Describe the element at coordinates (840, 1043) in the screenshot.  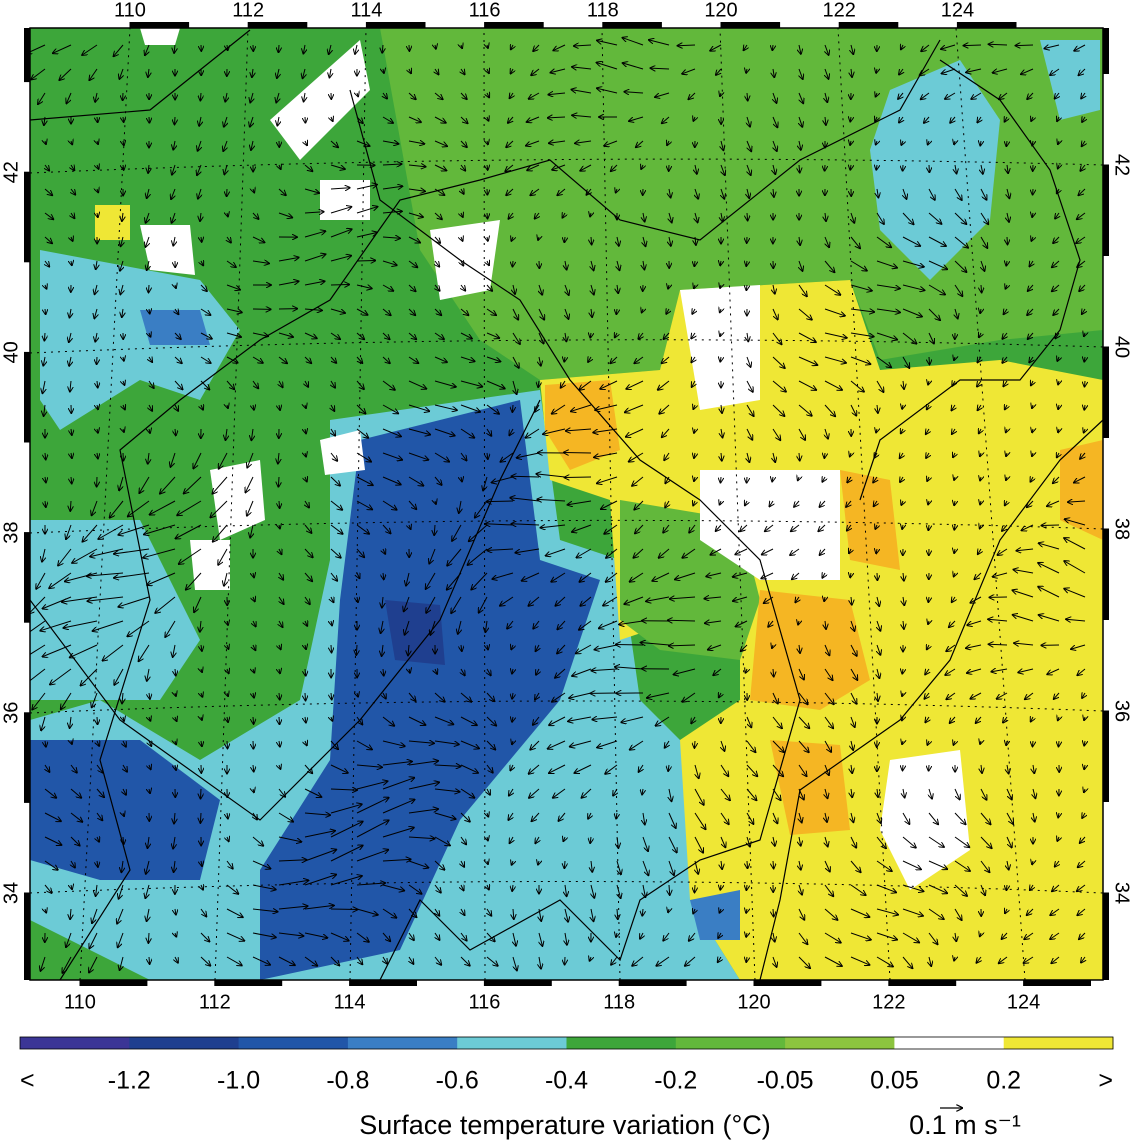
I see `colorbar-swatch` at that location.